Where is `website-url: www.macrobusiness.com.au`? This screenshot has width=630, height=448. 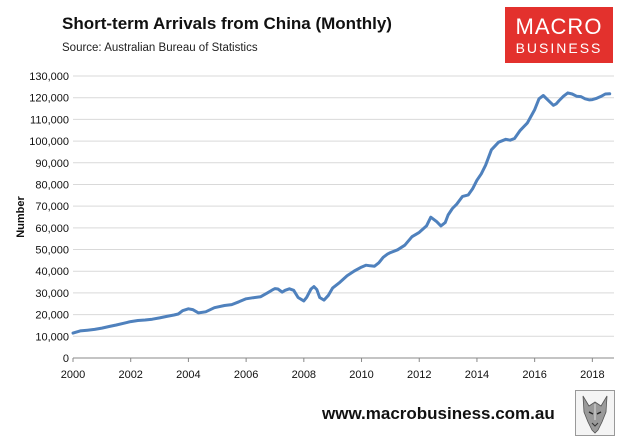 website-url: www.macrobusiness.com.au is located at coordinates (438, 413).